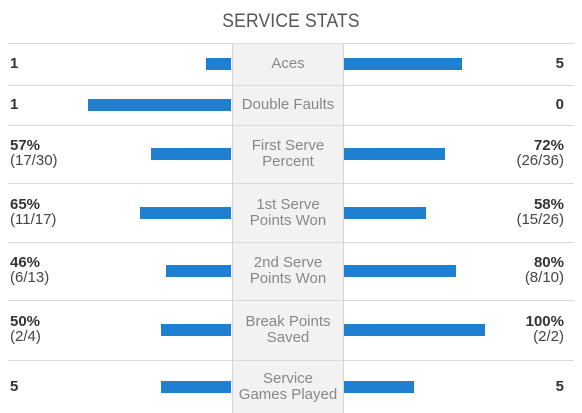 This screenshot has width=582, height=413. I want to click on right-player-value: 80% (8/10), so click(544, 270).